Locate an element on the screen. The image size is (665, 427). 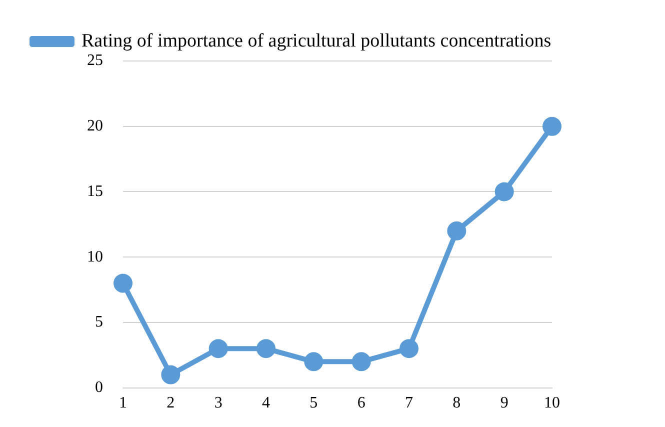
x-tick-label: 7 is located at coordinates (409, 403).